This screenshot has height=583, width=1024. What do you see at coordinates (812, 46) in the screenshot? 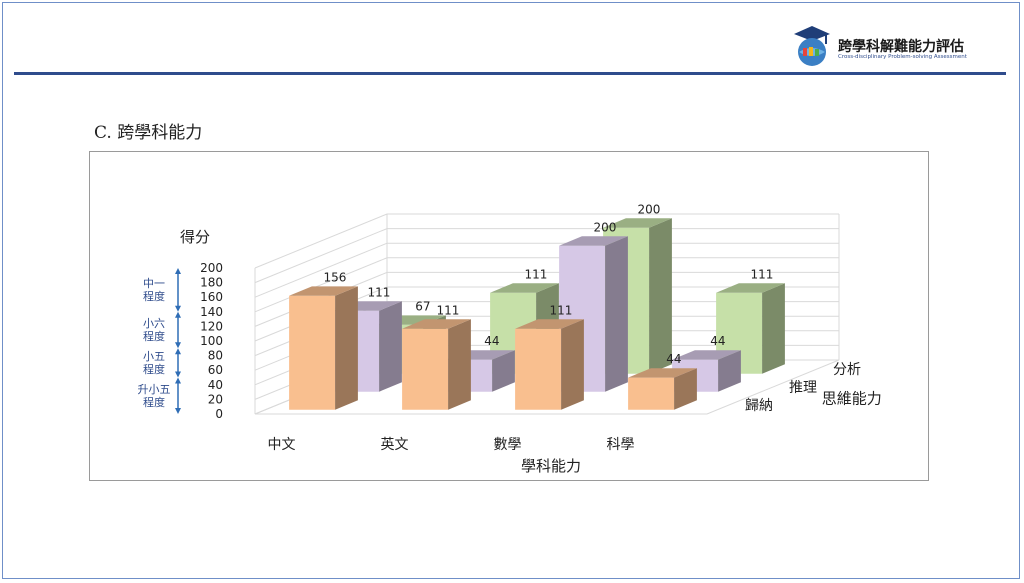
I see `graduation-cap-globe-icon` at bounding box center [812, 46].